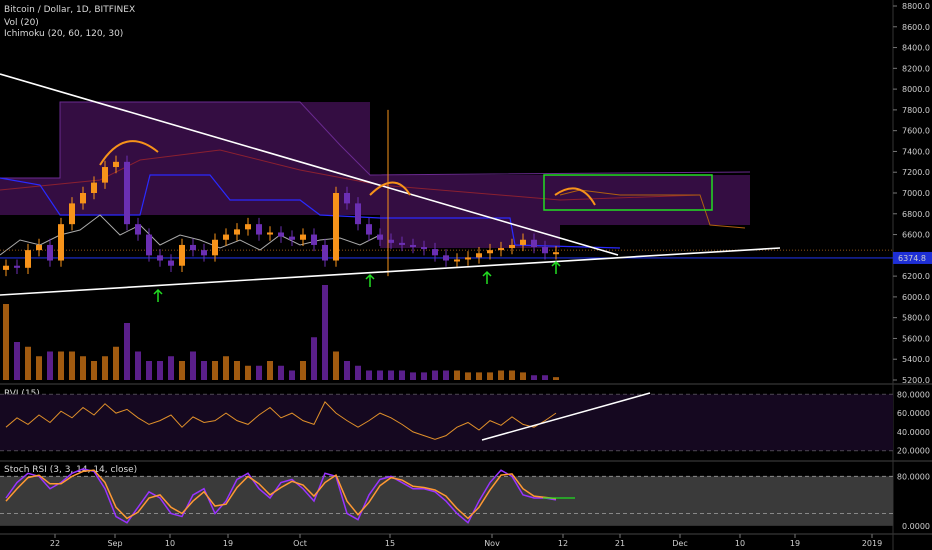 The width and height of the screenshot is (932, 550). What do you see at coordinates (300, 543) in the screenshot?
I see `x-tick-label: Oct` at bounding box center [300, 543].